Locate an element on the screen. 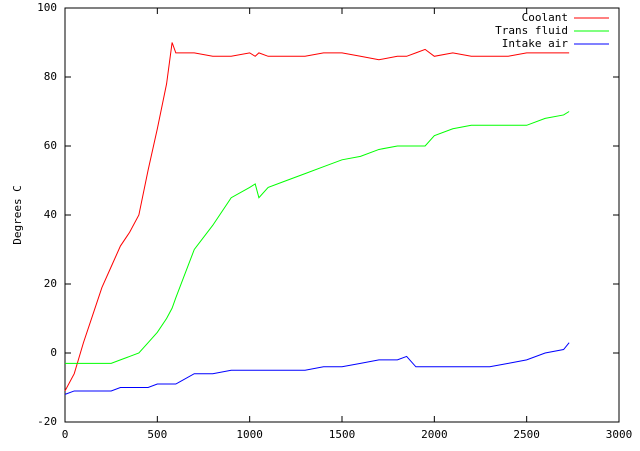 This screenshot has height=451, width=640. x-tick-label: 1500 is located at coordinates (342, 434).